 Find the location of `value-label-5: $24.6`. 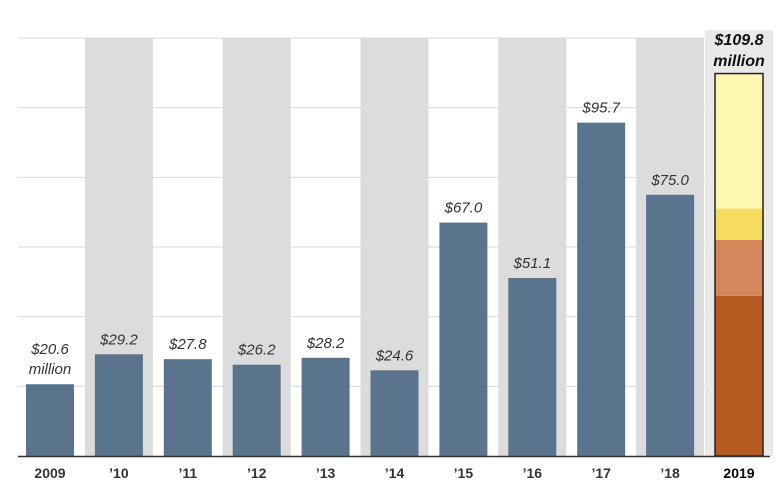

value-label-5: $24.6 is located at coordinates (394, 355).